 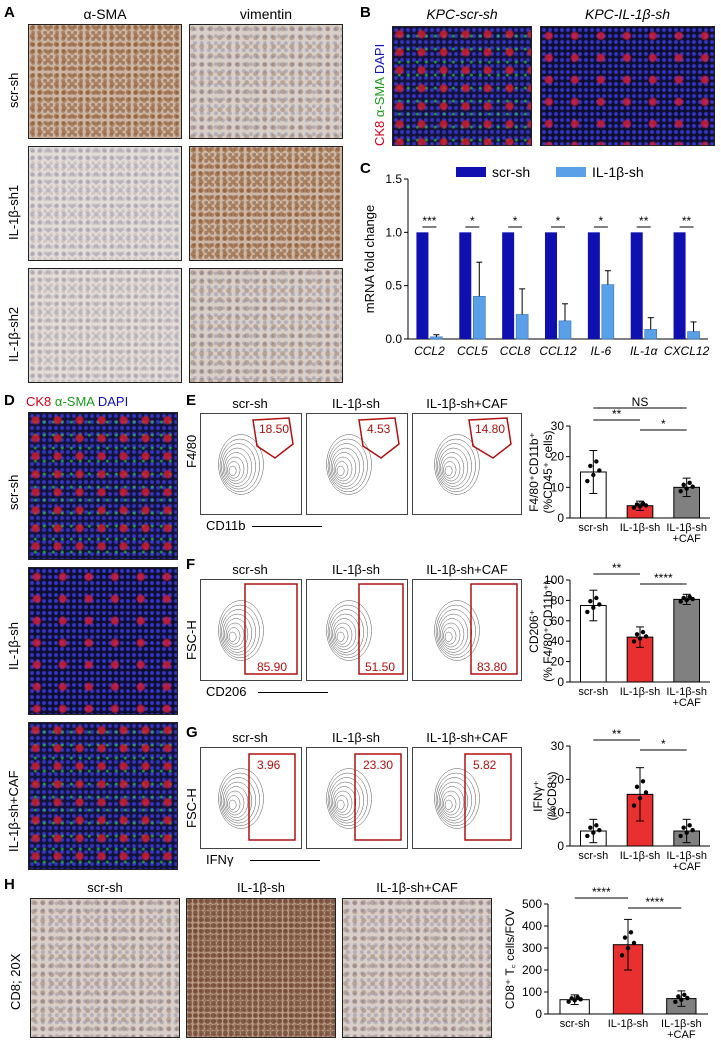 What do you see at coordinates (575, 1024) in the screenshot?
I see `chartH-category-label: scr-sh` at bounding box center [575, 1024].